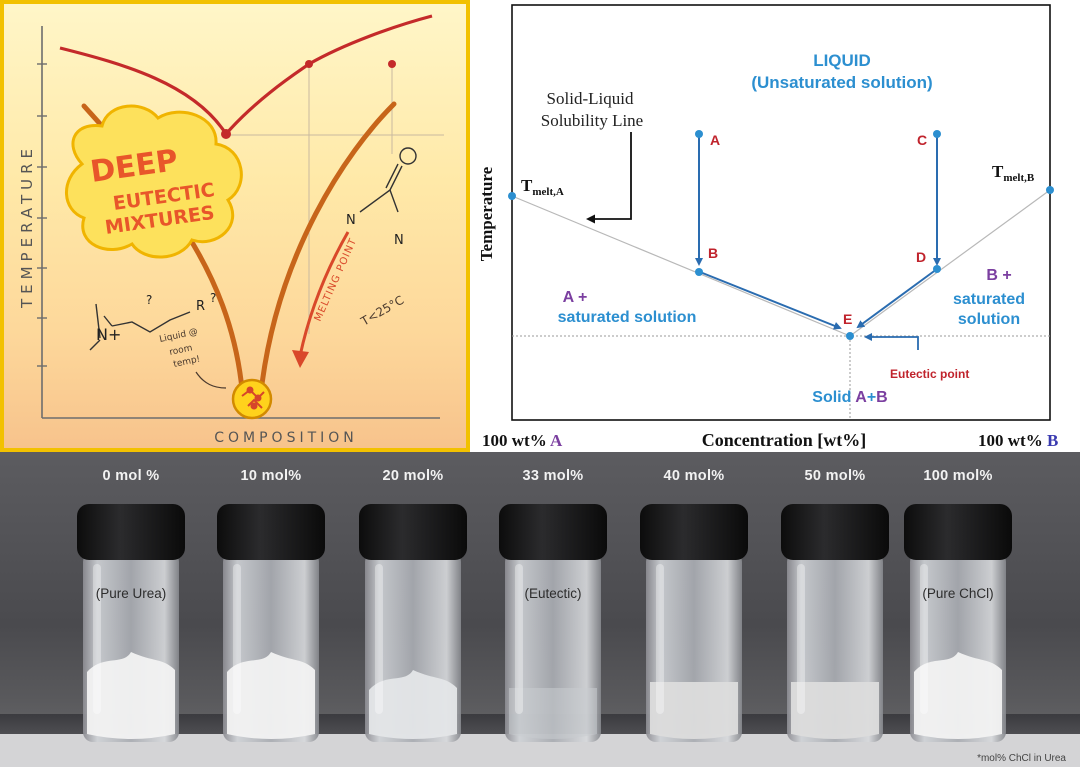 This screenshot has width=1080, height=767. What do you see at coordinates (179, 336) in the screenshot?
I see `liquid-room-temp-line1: Liquid @` at bounding box center [179, 336].